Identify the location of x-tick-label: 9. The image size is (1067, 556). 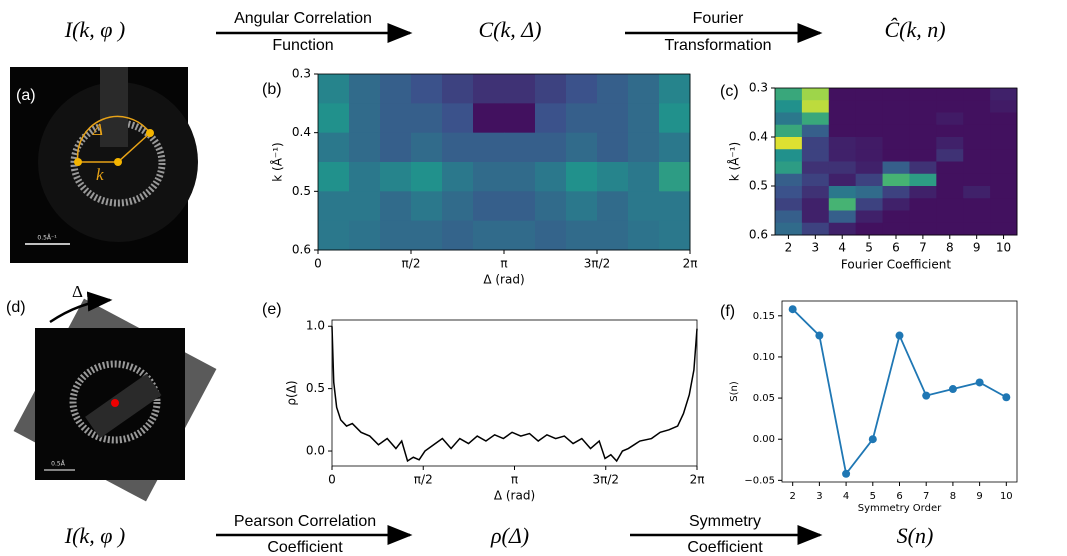
(977, 248).